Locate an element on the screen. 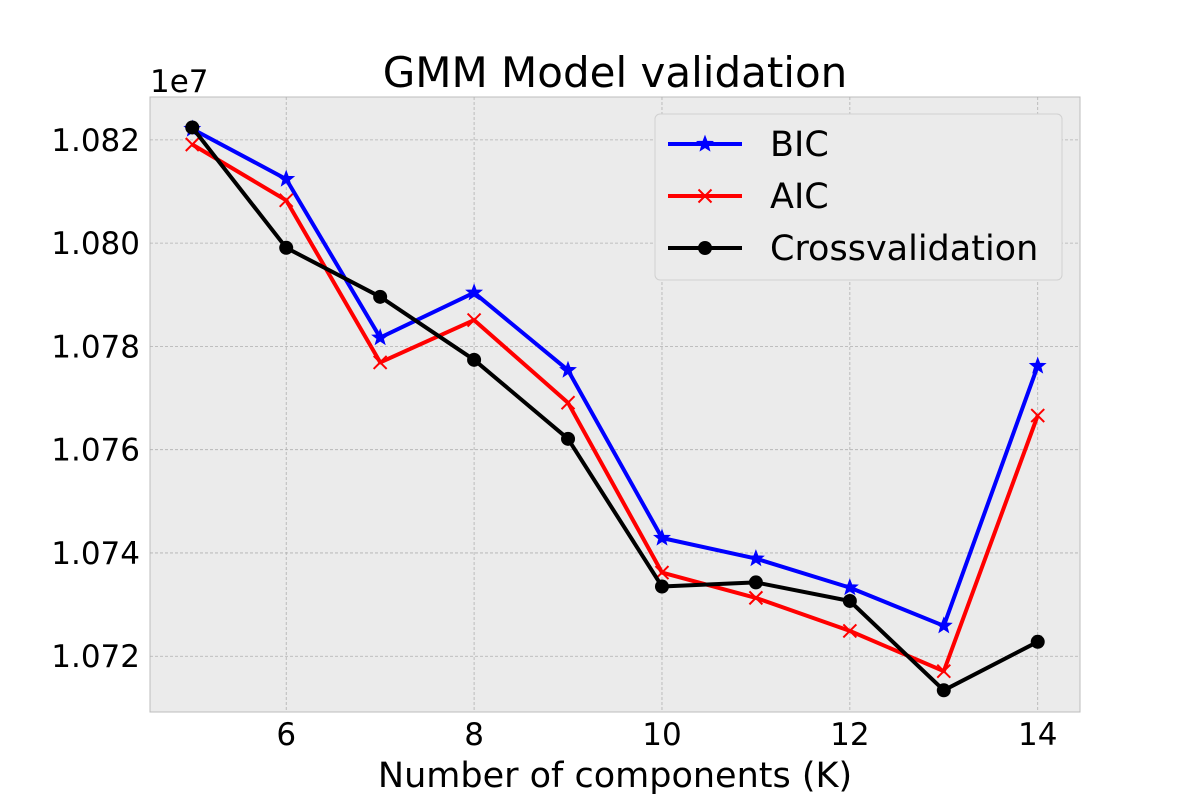  y-offset-label: 1e7 is located at coordinates (179, 82).